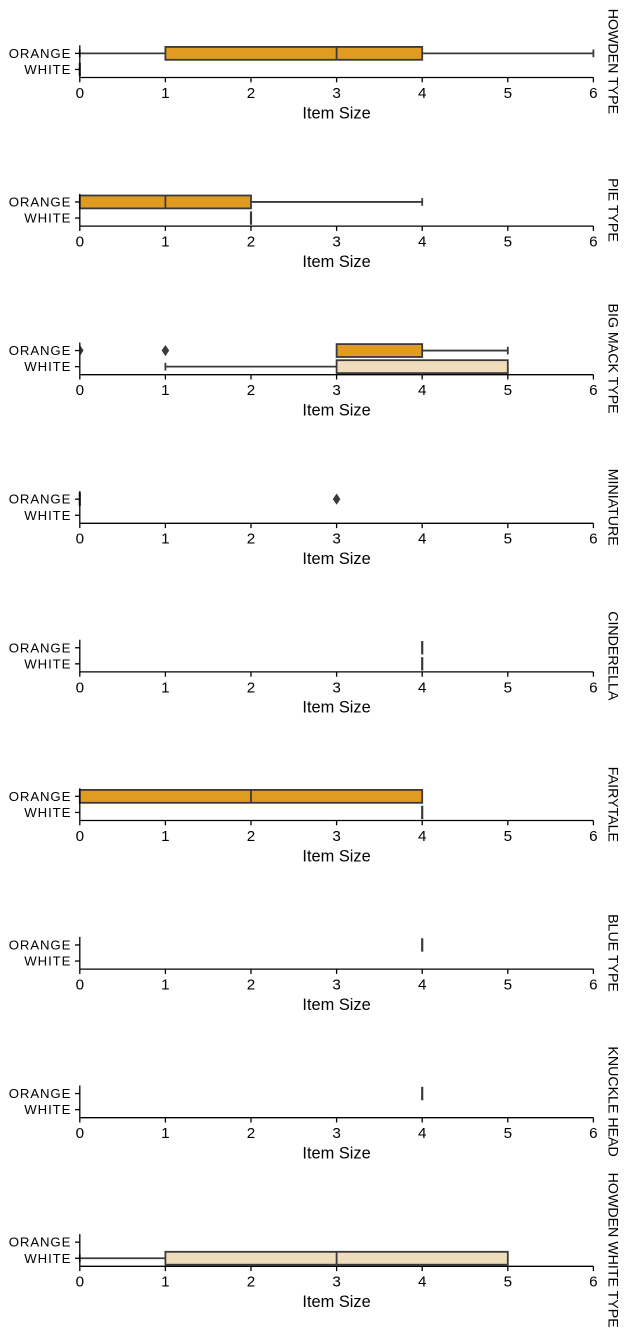 The width and height of the screenshot is (628, 1337). What do you see at coordinates (612, 1101) in the screenshot?
I see `svg-text: KNUCKLE HEAD` at bounding box center [612, 1101].